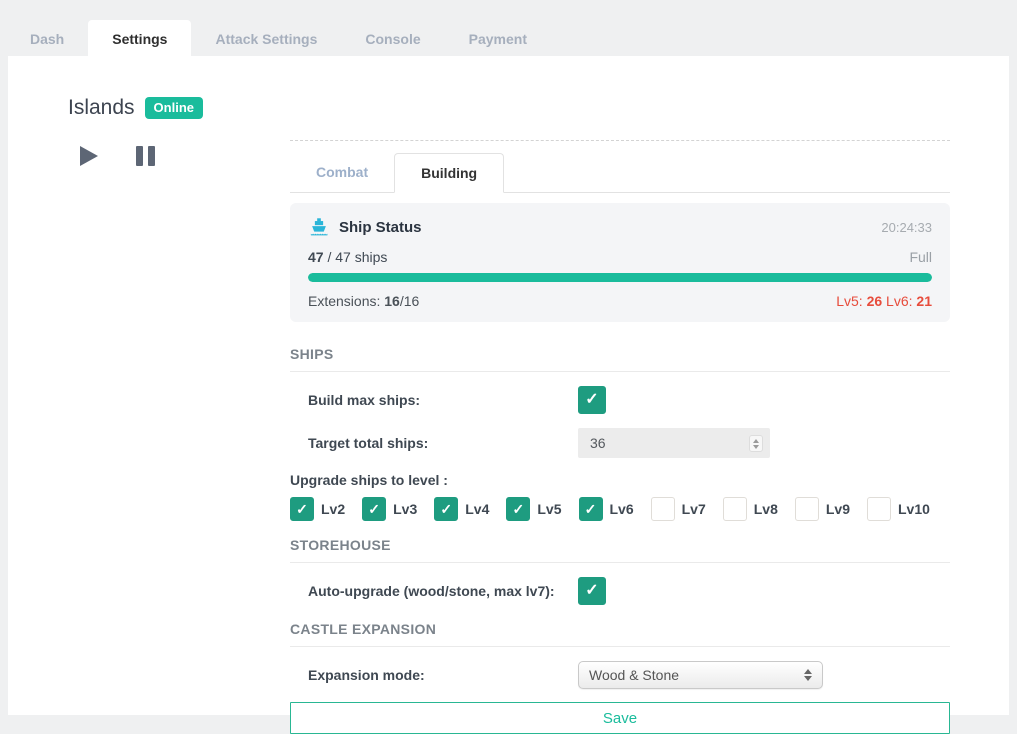 The height and width of the screenshot is (734, 1017). Describe the element at coordinates (620, 301) in the screenshot. I see `ship-status-footer: Extensions: 16/16 Lv5: 26 Lv6: 21` at that location.